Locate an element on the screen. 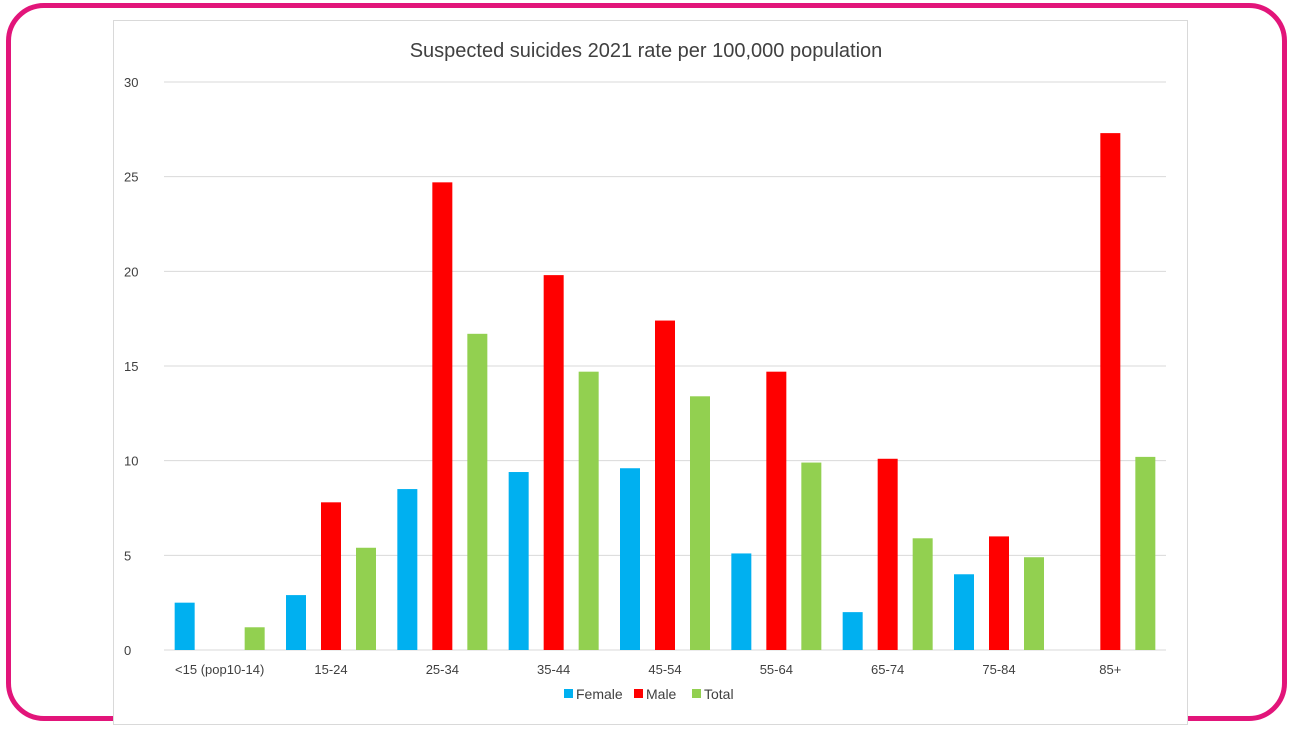 The image size is (1297, 730). x-tick-label: 35-44 is located at coordinates (553, 669).